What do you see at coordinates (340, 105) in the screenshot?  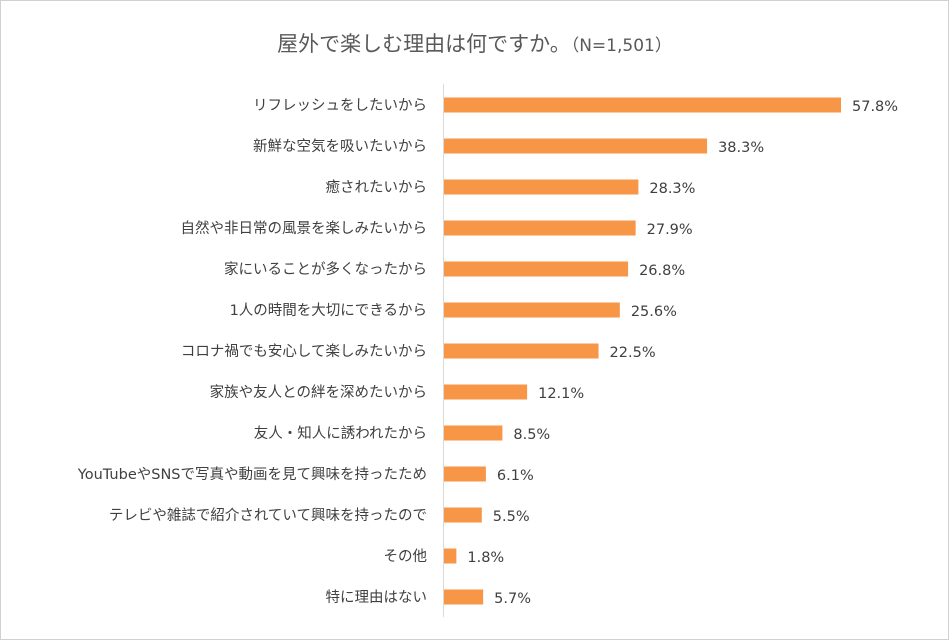 I see `category-label: リフレッシュをしたいから` at bounding box center [340, 105].